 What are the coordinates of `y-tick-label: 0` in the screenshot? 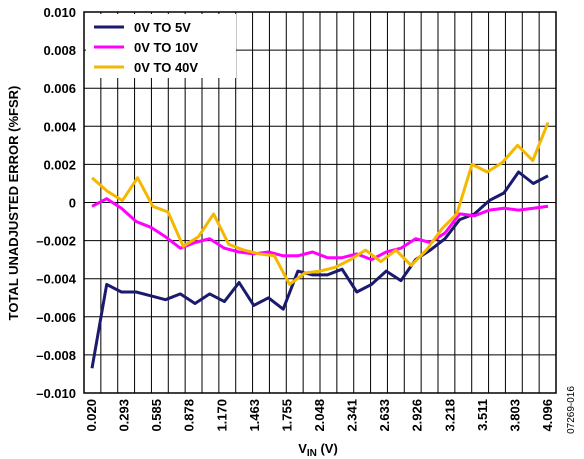 It's located at (72, 203).